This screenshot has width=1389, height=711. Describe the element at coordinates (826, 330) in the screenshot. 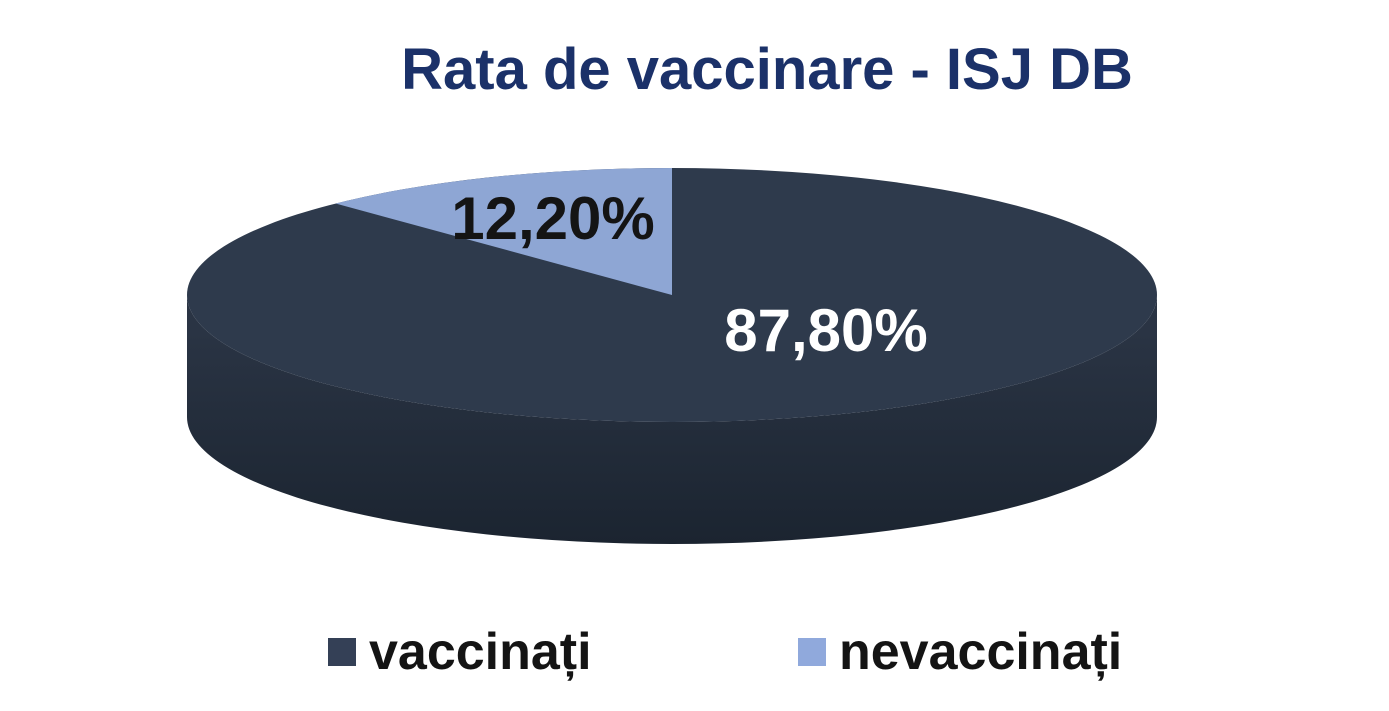

I see `slice-value-label-vaccinati: 87,80%` at that location.